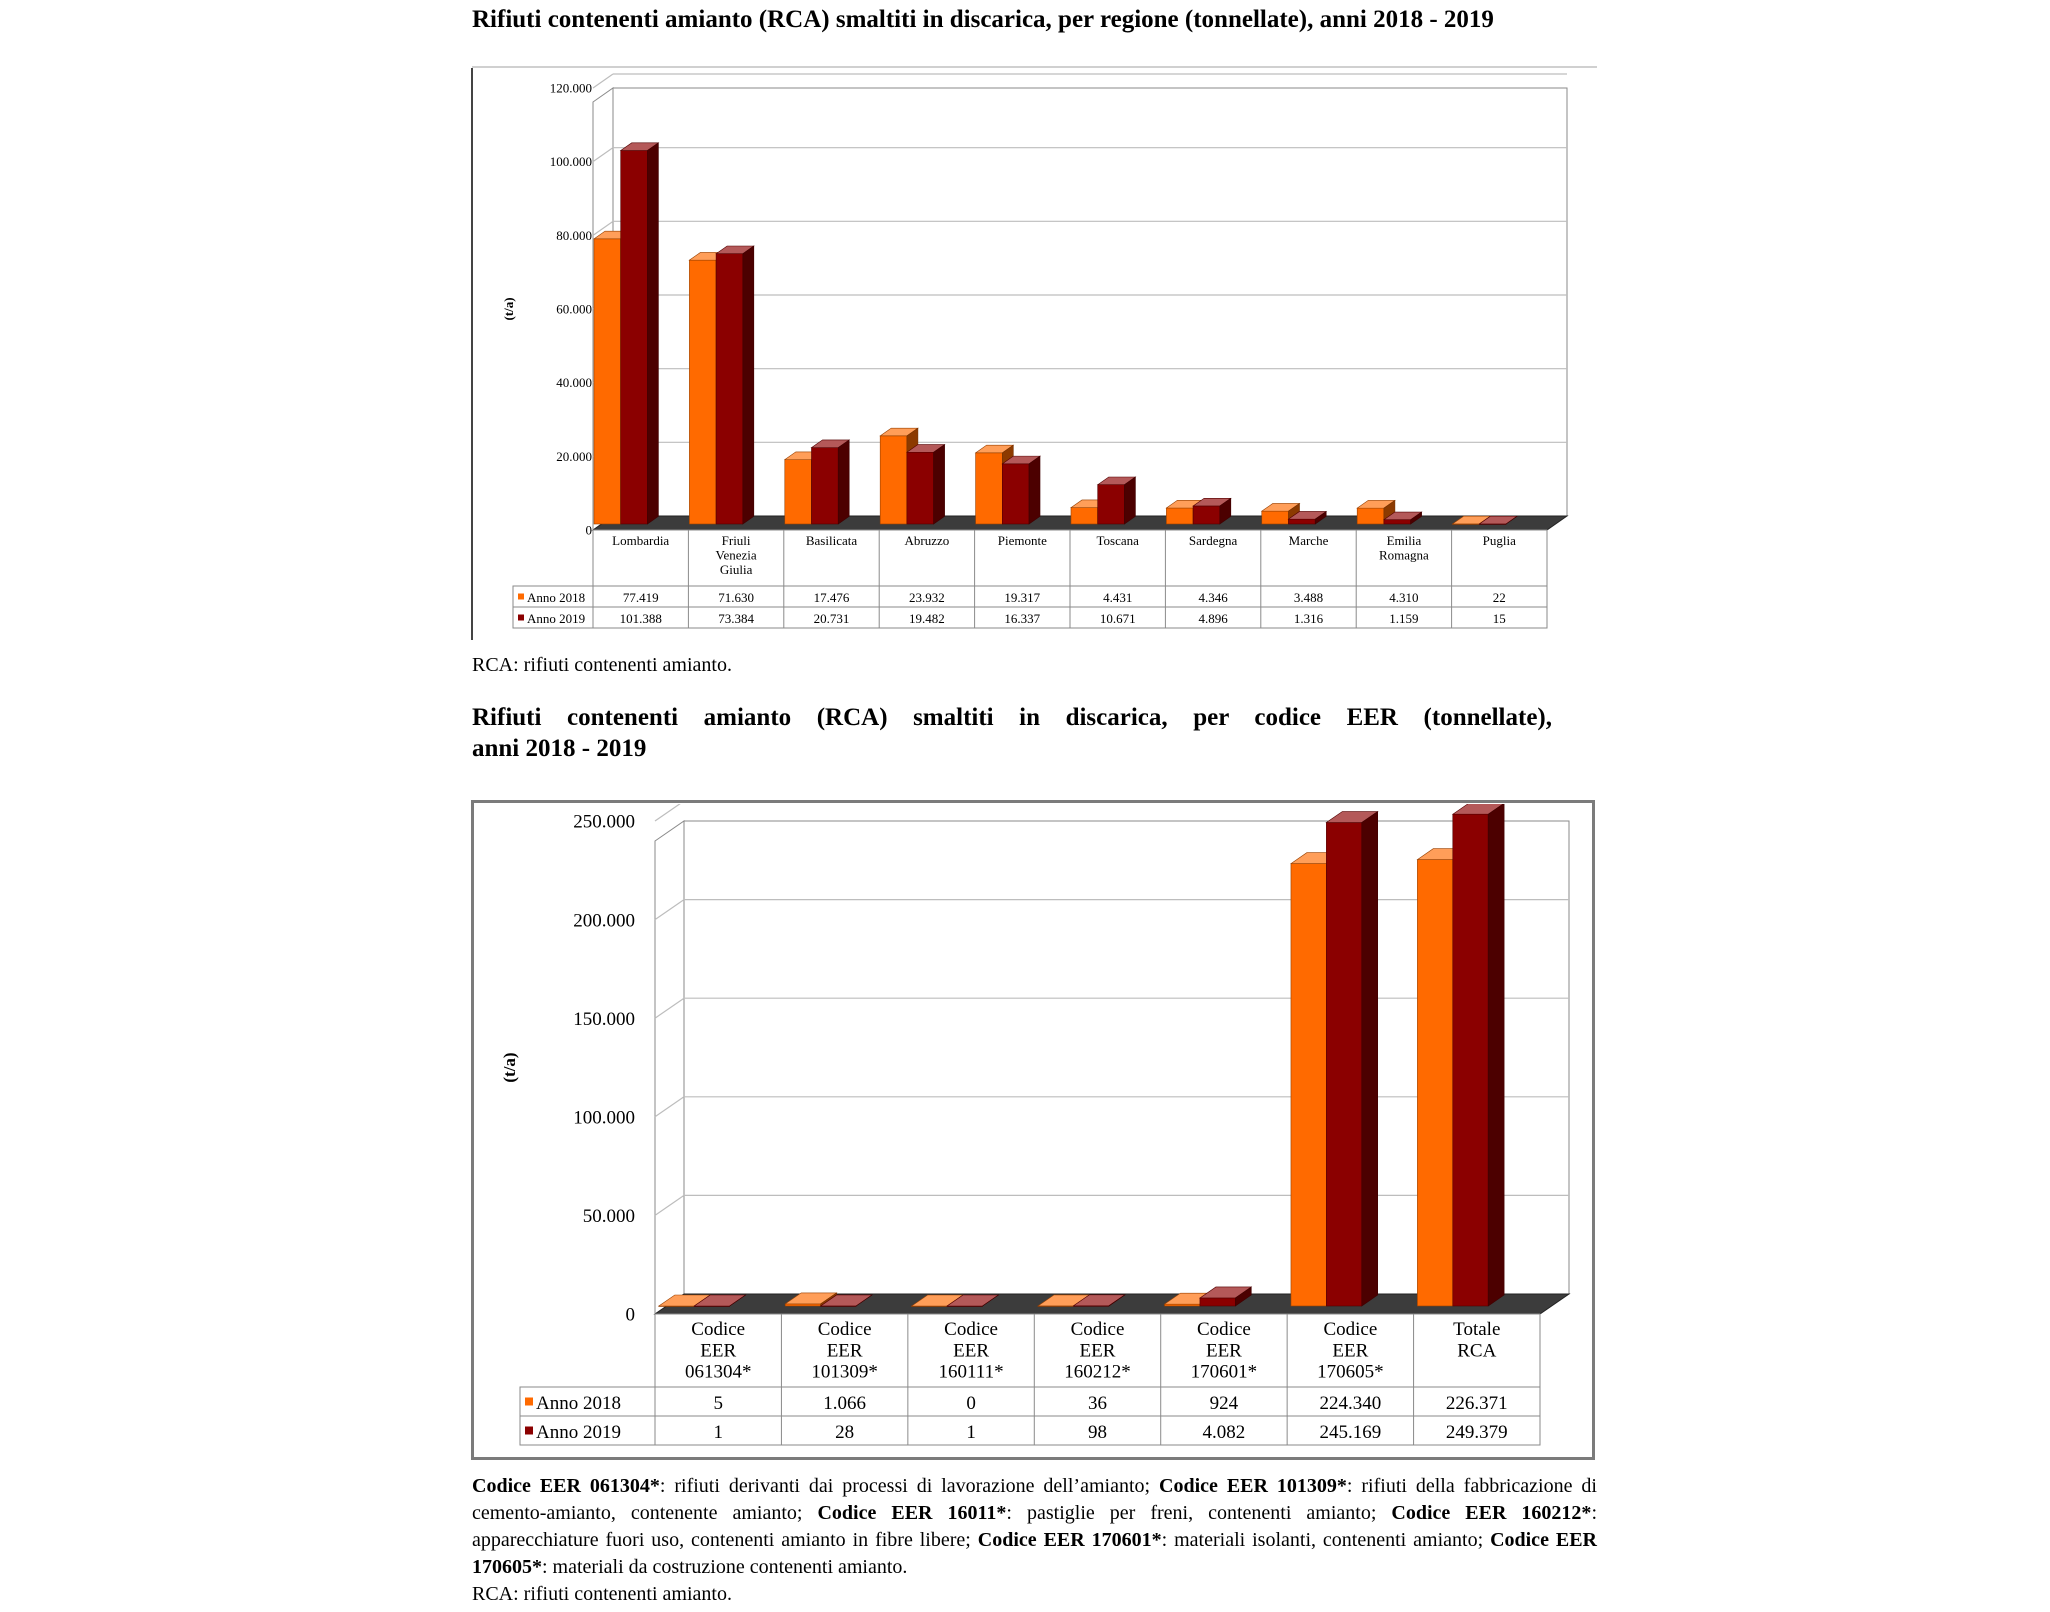 Image resolution: width=2050 pixels, height=1612 pixels. What do you see at coordinates (736, 540) in the screenshot?
I see `chart0-xtick: Friuli` at bounding box center [736, 540].